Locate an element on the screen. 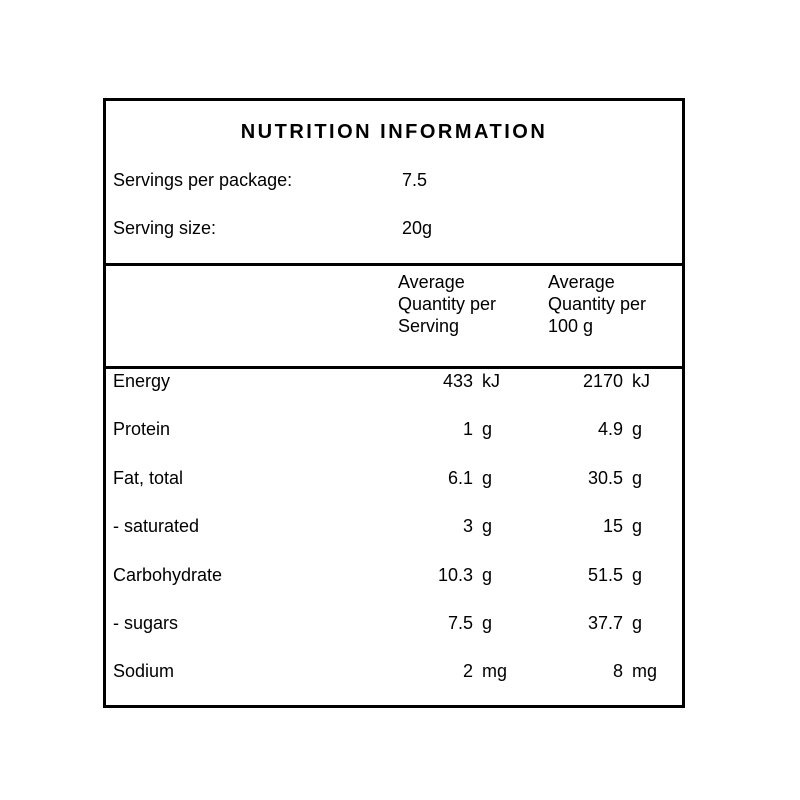  per-serving-value: 3 is located at coordinates (467, 526).